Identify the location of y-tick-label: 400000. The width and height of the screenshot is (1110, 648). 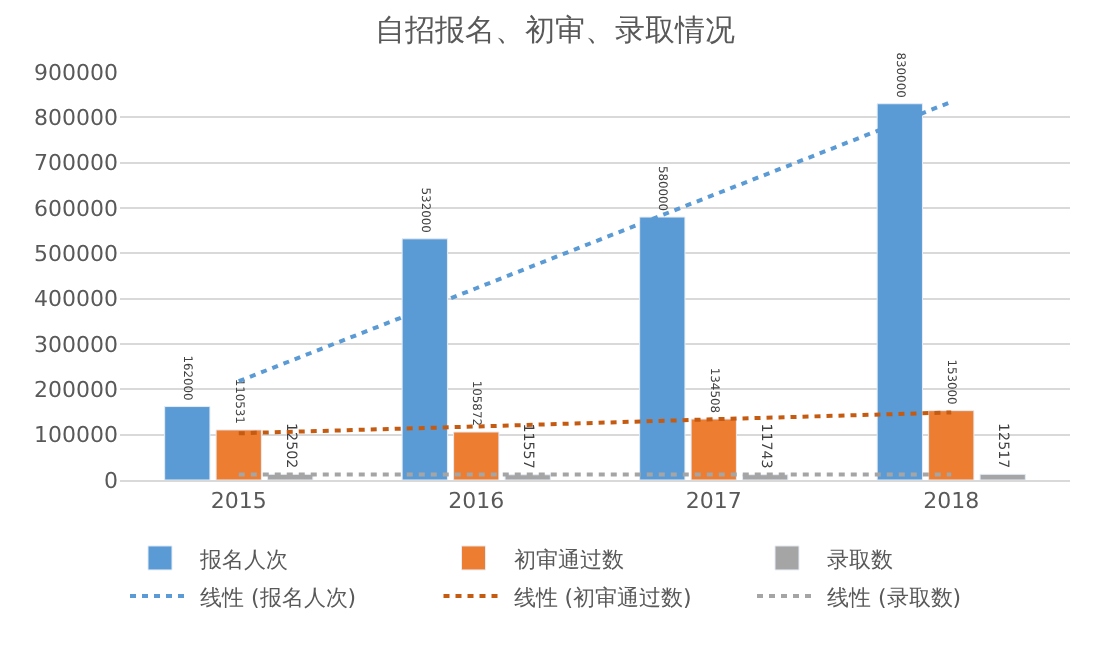
(76, 299).